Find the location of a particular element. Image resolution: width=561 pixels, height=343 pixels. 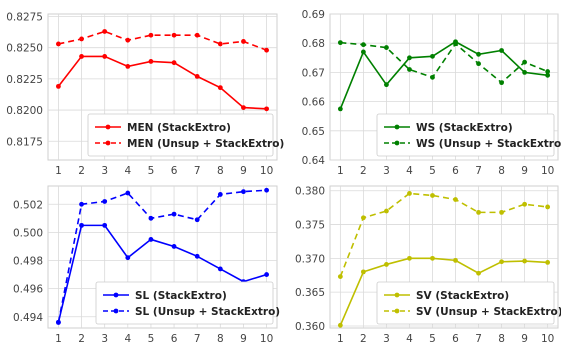

legend-label: SV (StackExtro) is located at coordinates (462, 296).